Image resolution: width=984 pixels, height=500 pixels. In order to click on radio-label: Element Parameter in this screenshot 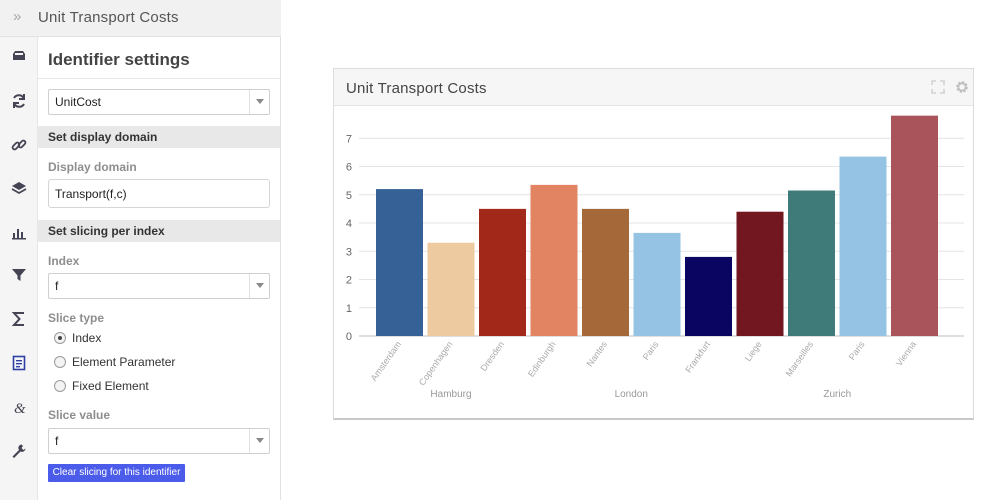, I will do `click(124, 362)`.